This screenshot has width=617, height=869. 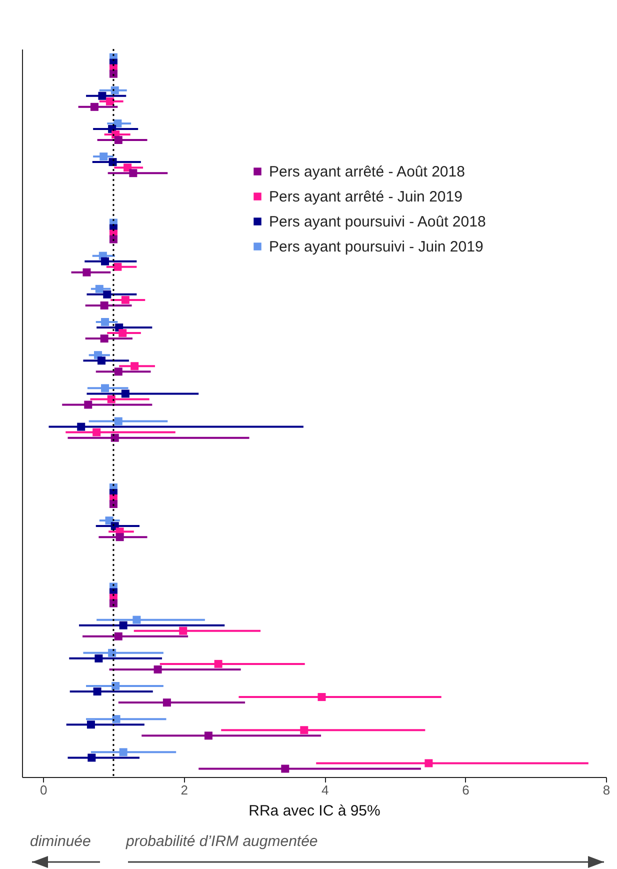 What do you see at coordinates (377, 222) in the screenshot?
I see `legend-label: Pers ayant poursuivi - Août 2018` at bounding box center [377, 222].